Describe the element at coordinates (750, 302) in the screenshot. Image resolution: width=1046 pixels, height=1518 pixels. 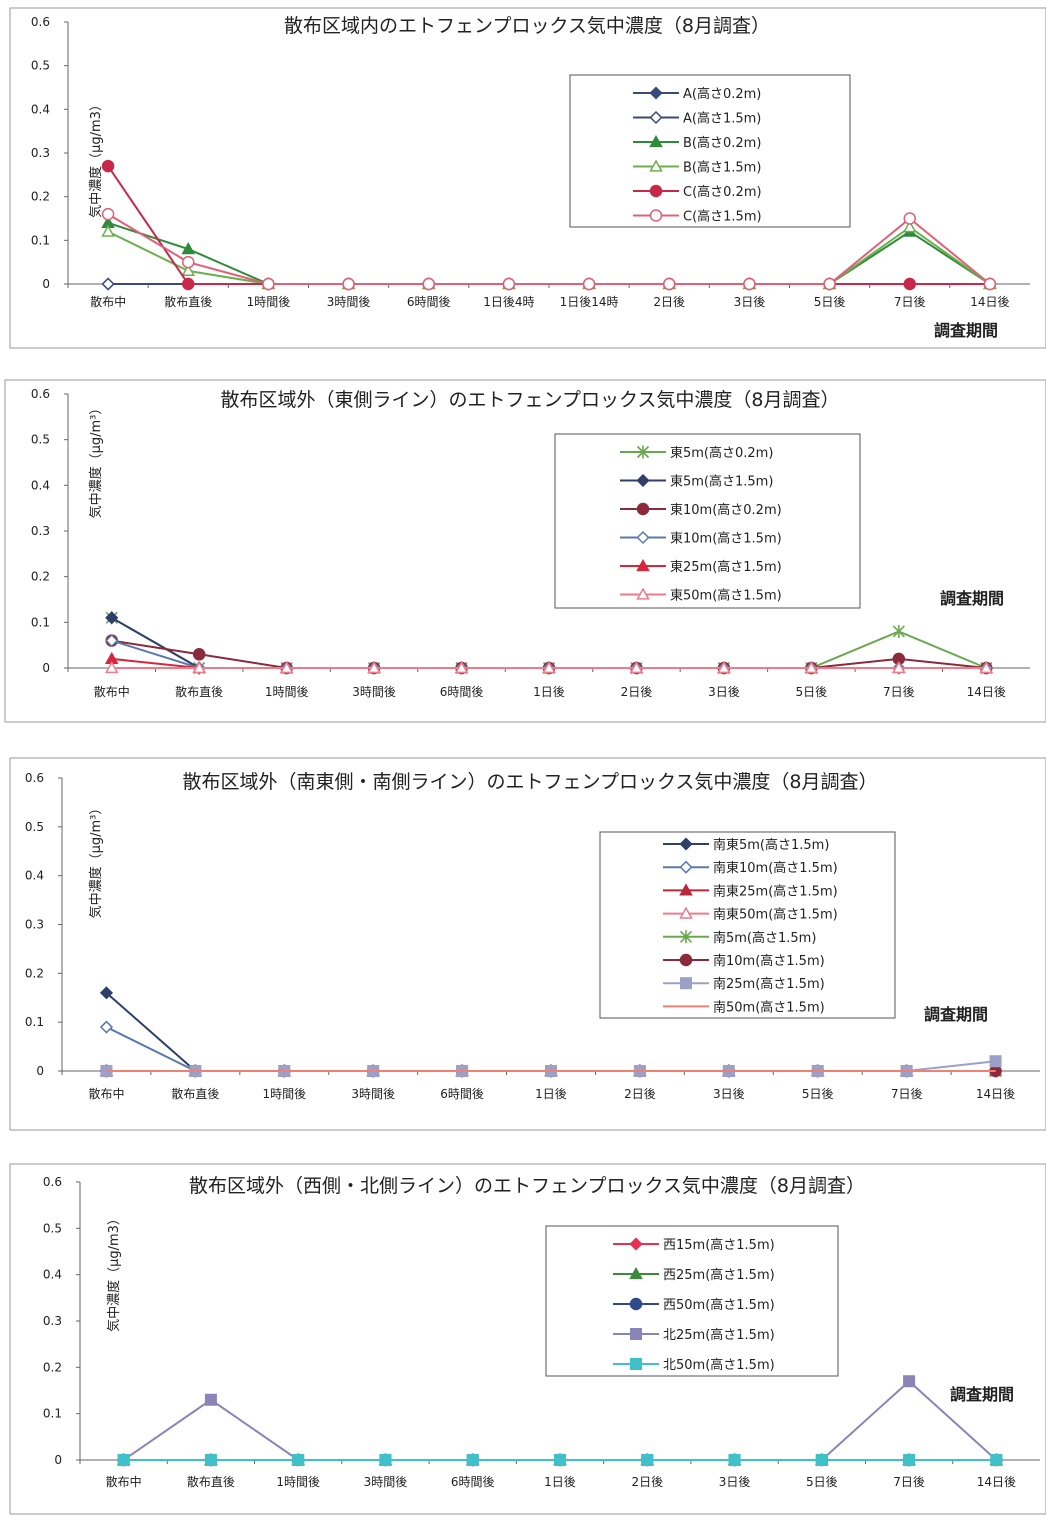
I see `chart-1-x-tick-label: 3日後` at that location.